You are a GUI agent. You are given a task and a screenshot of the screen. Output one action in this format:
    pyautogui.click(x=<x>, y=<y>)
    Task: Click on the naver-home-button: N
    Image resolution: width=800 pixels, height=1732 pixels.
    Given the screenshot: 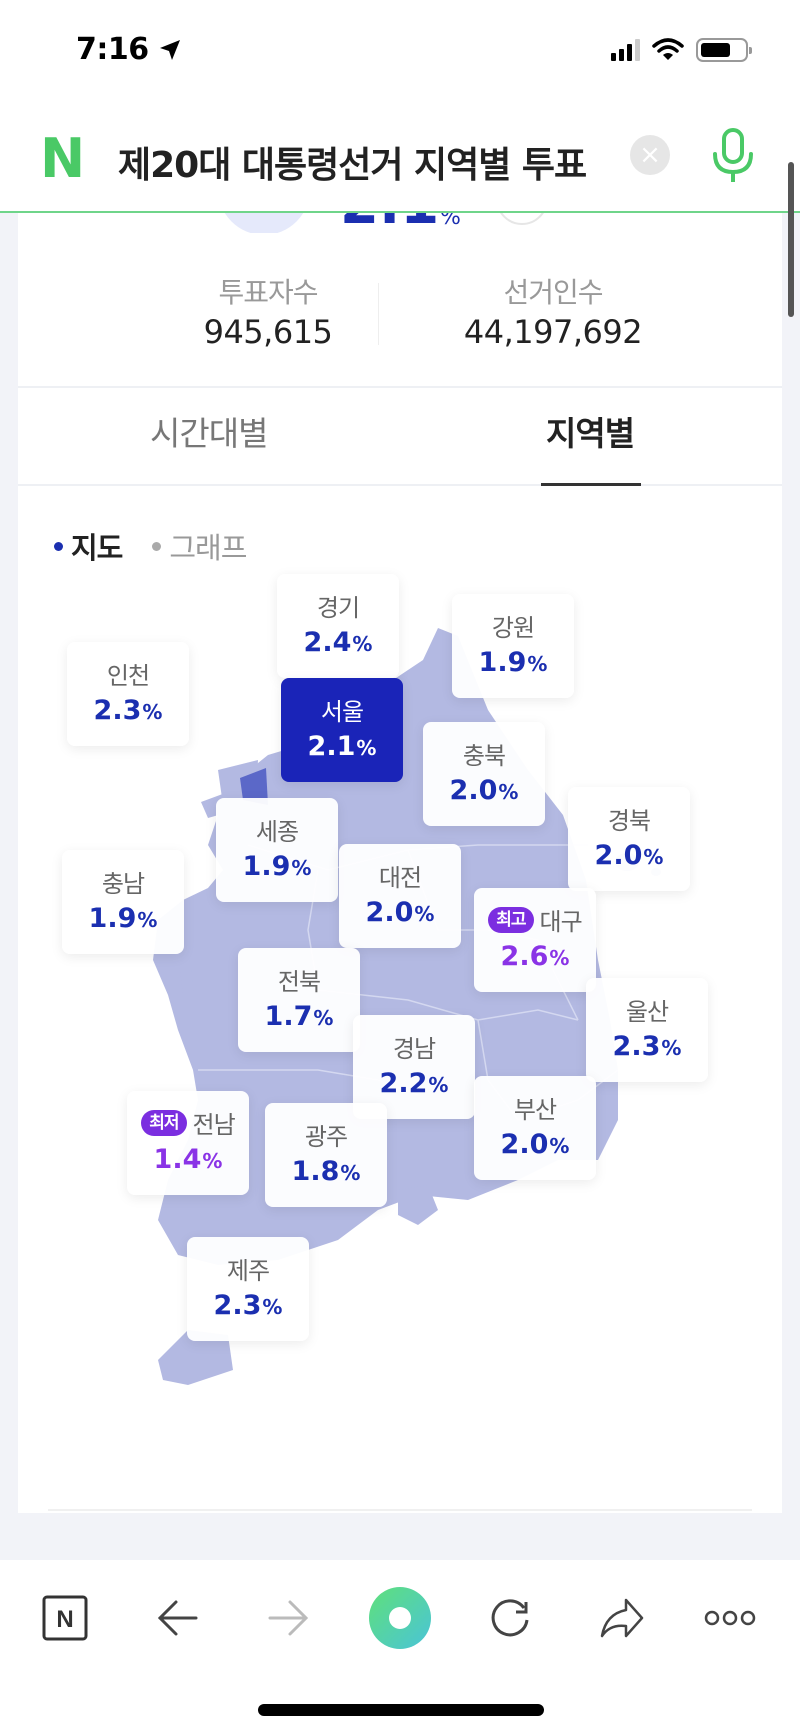 What is the action you would take?
    pyautogui.click(x=65, y=1618)
    